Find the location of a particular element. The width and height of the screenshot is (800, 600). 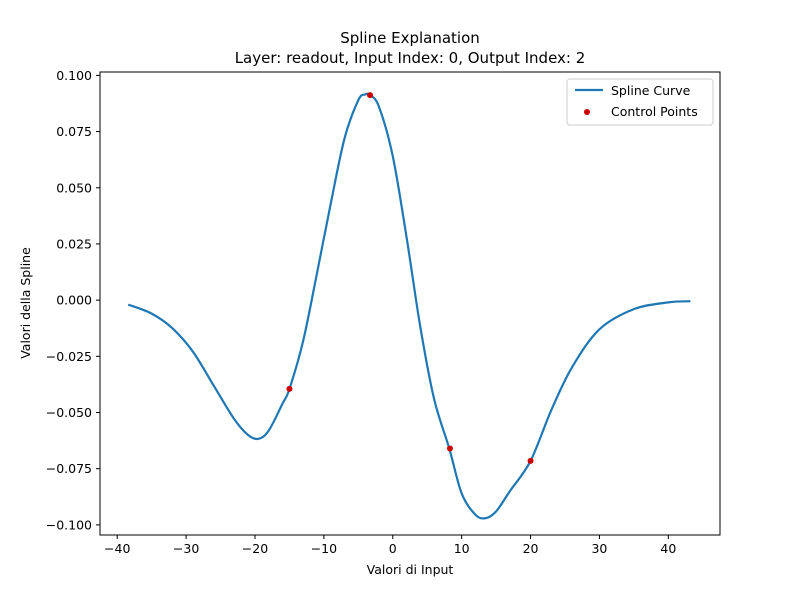

y-tick-label: −0.075 is located at coordinates (69, 468).